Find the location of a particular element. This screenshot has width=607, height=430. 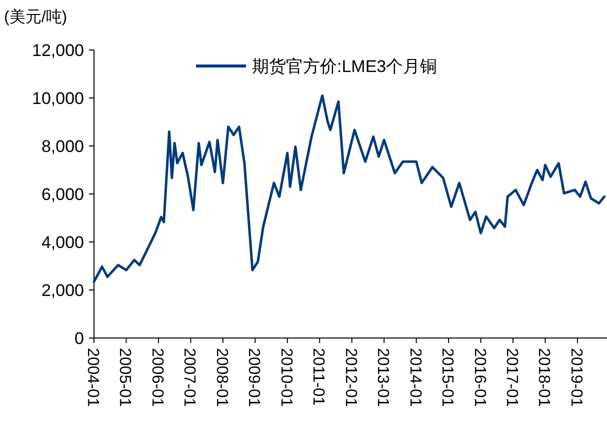

legend-label: 期货官方价:LME3个月铜 is located at coordinates (345, 66).